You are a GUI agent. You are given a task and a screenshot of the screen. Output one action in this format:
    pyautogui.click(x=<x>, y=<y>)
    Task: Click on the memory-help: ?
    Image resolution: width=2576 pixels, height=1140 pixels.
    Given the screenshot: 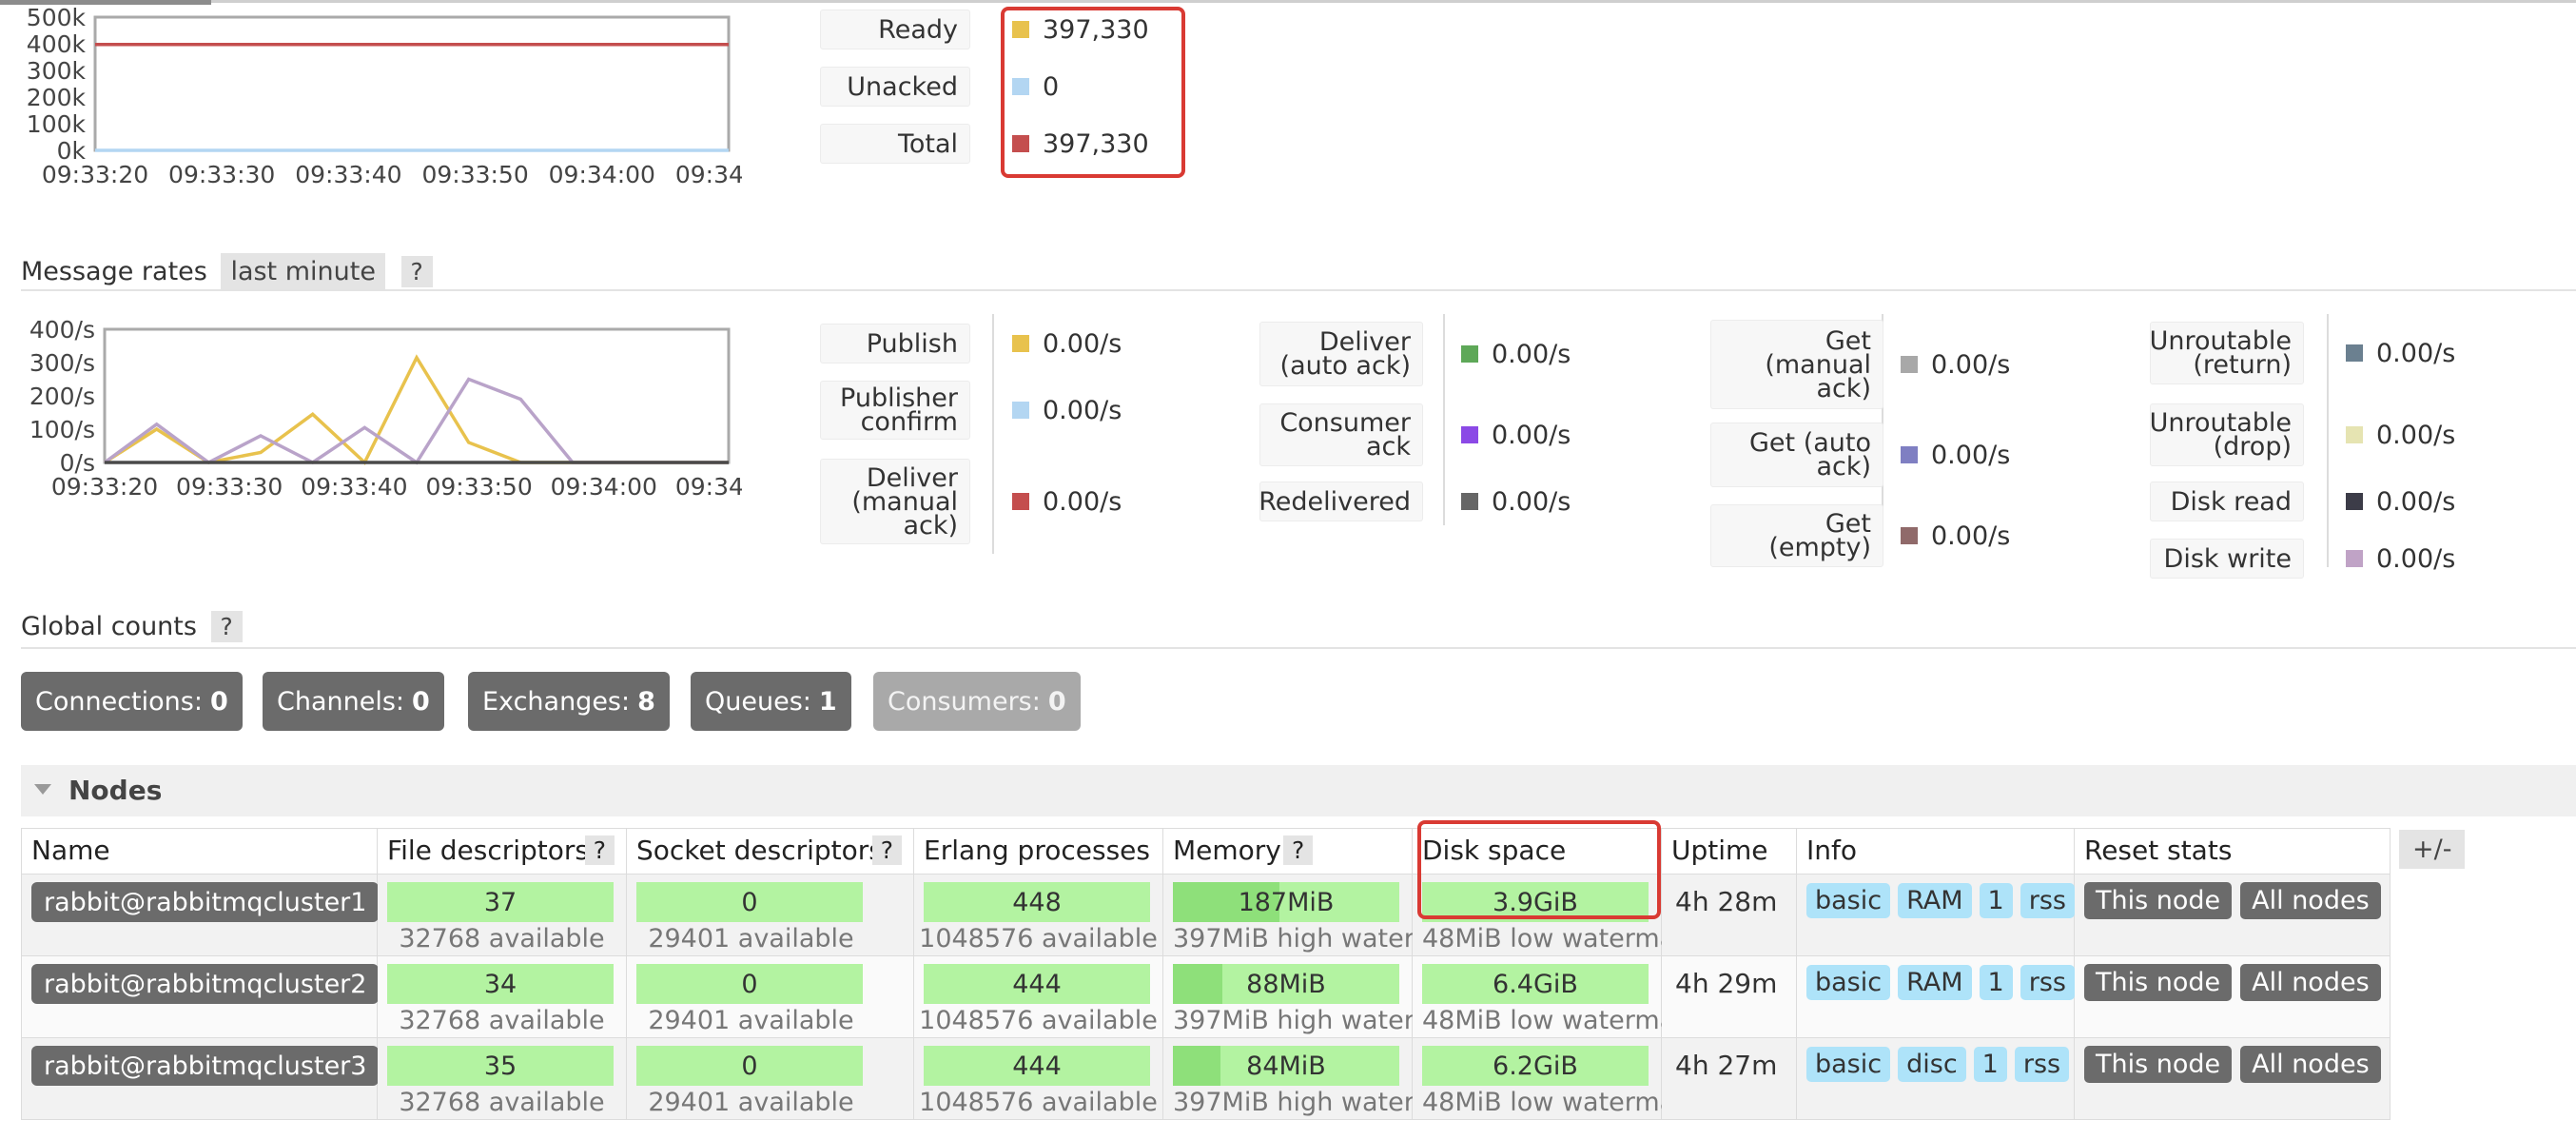 What is the action you would take?
    pyautogui.click(x=1299, y=850)
    